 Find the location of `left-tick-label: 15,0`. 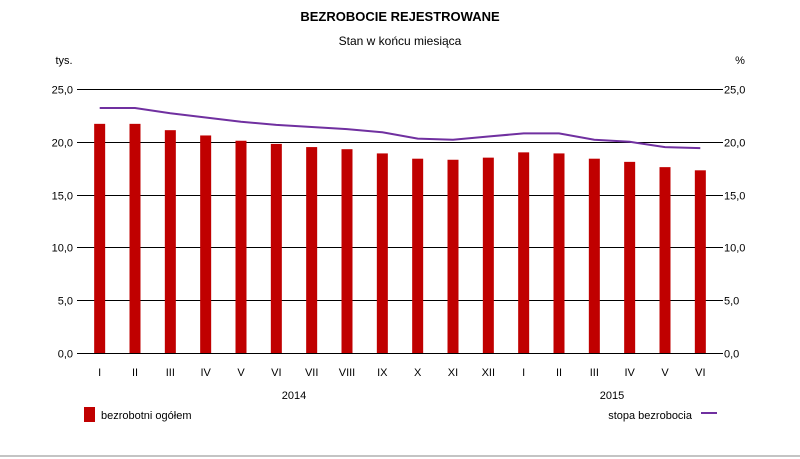

left-tick-label: 15,0 is located at coordinates (62, 197).